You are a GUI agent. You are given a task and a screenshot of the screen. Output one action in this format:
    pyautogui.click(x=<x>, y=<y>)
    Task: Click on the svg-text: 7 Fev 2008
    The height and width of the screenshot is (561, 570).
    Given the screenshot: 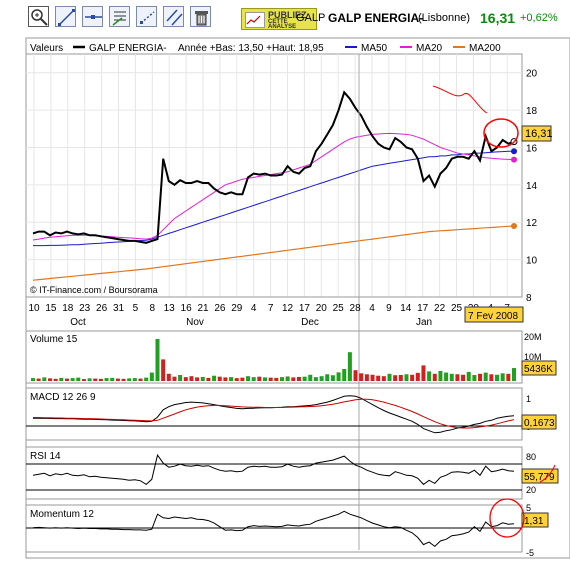 What is the action you would take?
    pyautogui.click(x=493, y=316)
    